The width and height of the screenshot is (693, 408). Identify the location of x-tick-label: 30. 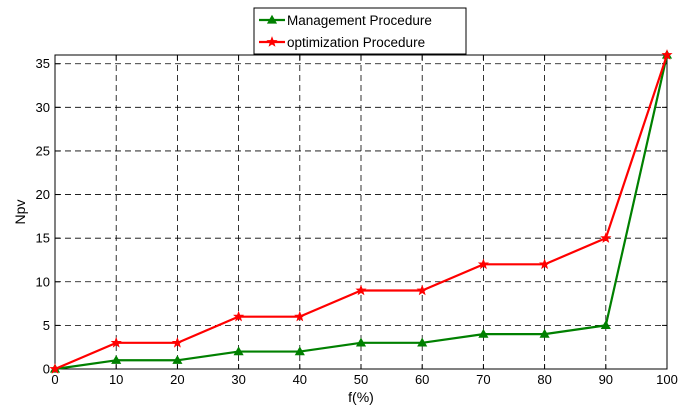
(238, 379).